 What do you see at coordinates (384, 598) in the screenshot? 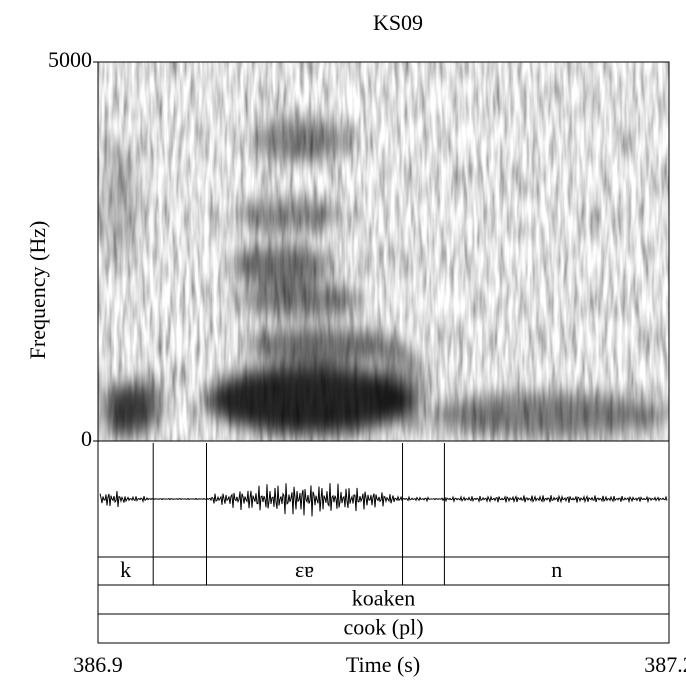
I see `interval-label: koaken` at bounding box center [384, 598].